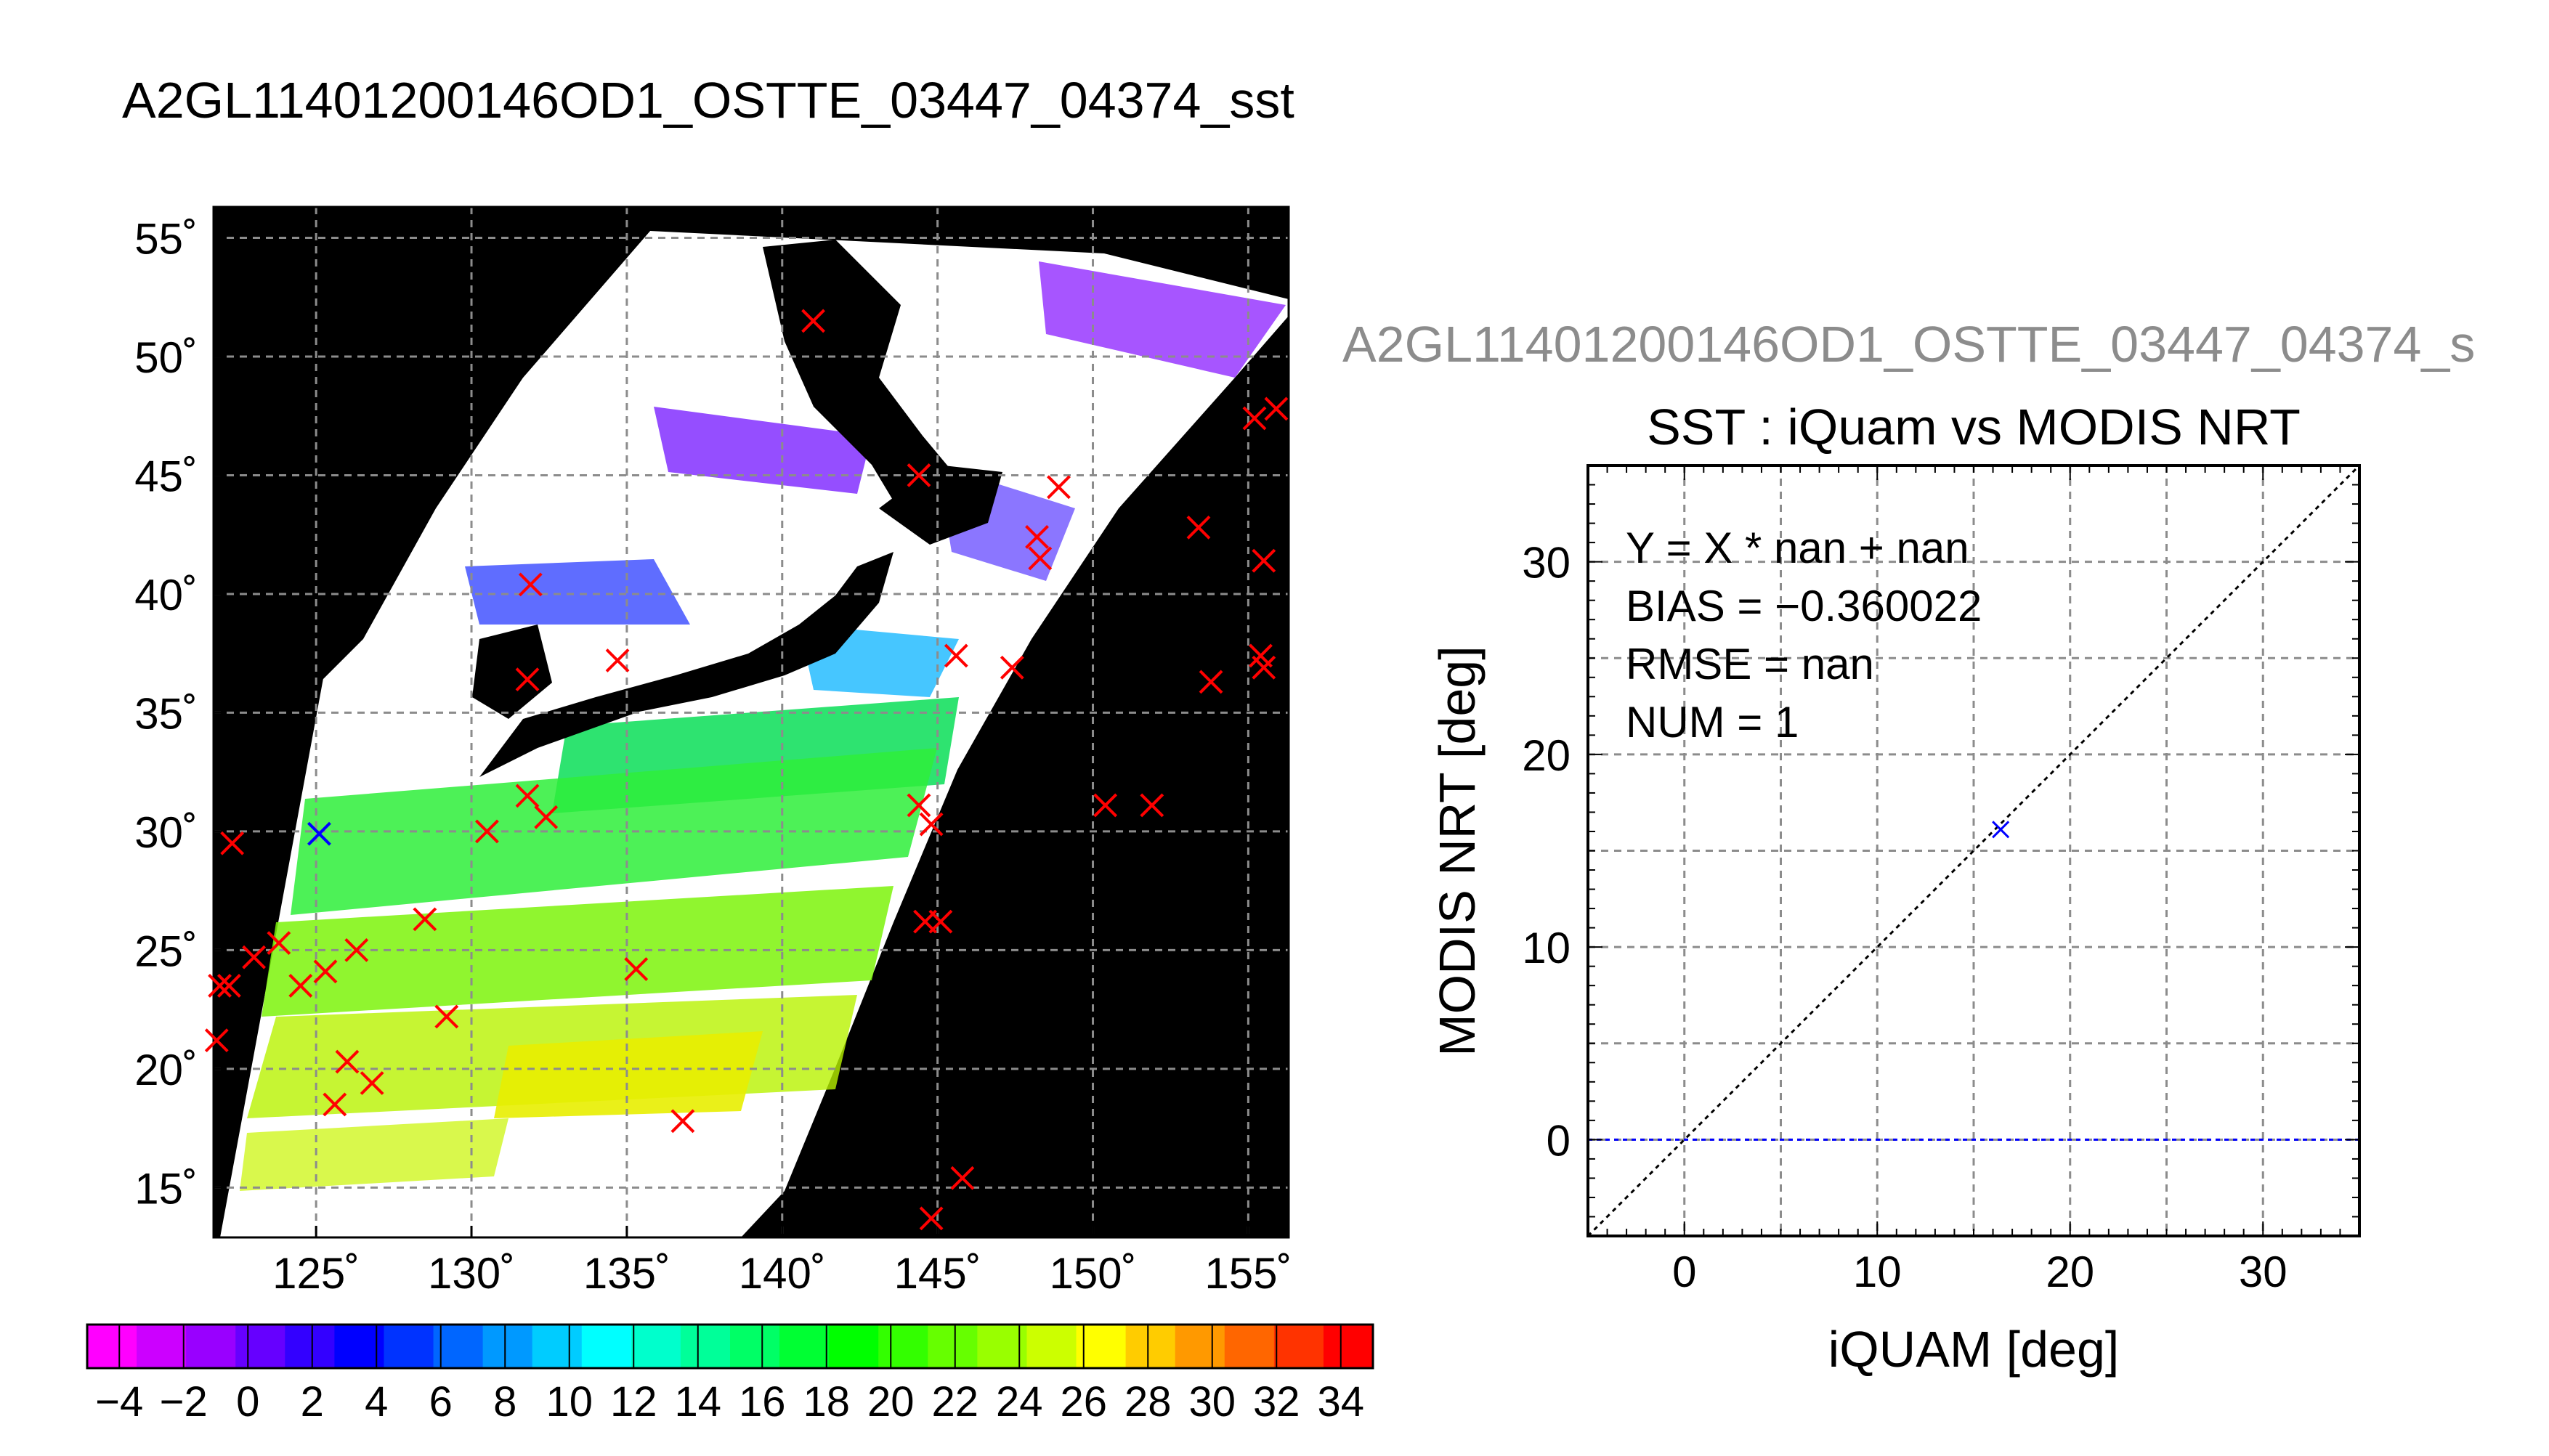 Image resolution: width=2549 pixels, height=1456 pixels. What do you see at coordinates (1980, 1272) in the screenshot?
I see `scatter-x-tick-labels: 0 10 20 30` at bounding box center [1980, 1272].